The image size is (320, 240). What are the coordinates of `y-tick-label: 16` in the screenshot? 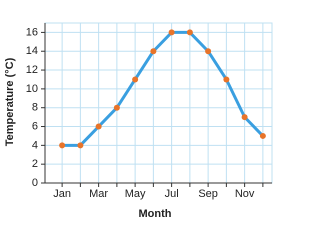 It's located at (32, 32).